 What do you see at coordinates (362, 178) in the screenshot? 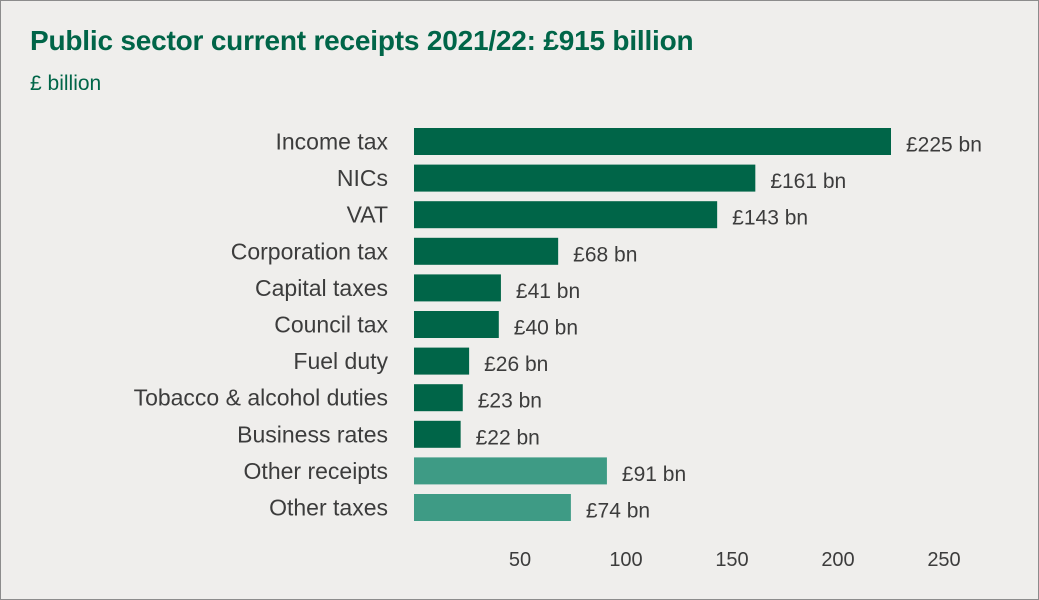
I see `category-label: NICs` at bounding box center [362, 178].